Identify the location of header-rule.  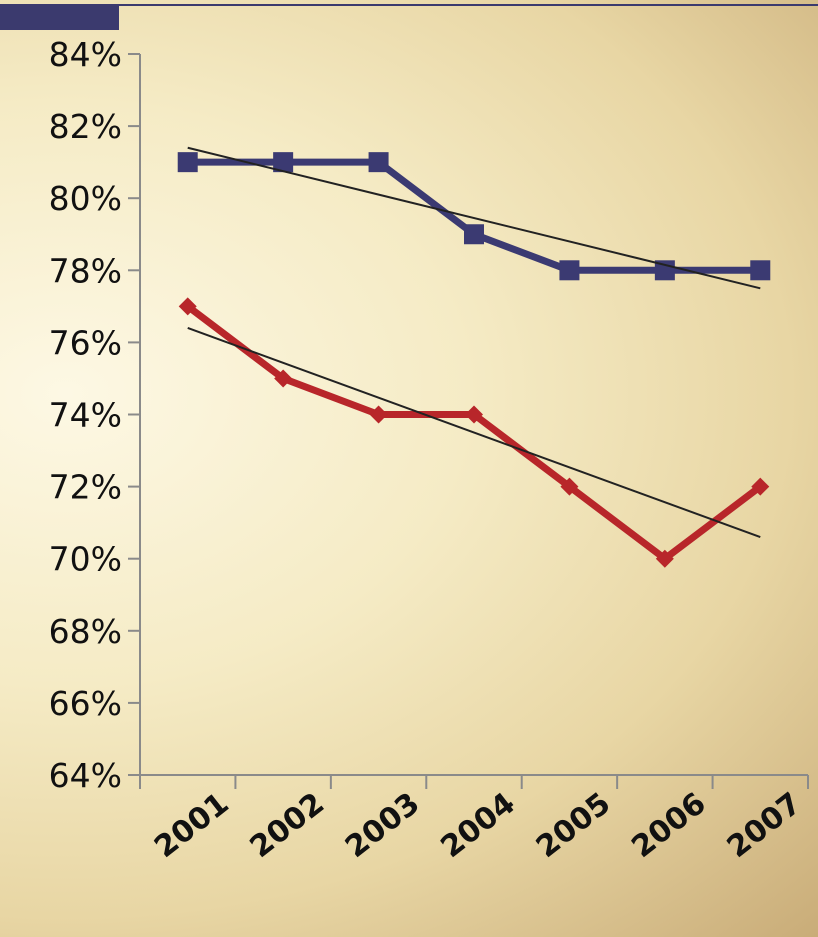
(468, 5).